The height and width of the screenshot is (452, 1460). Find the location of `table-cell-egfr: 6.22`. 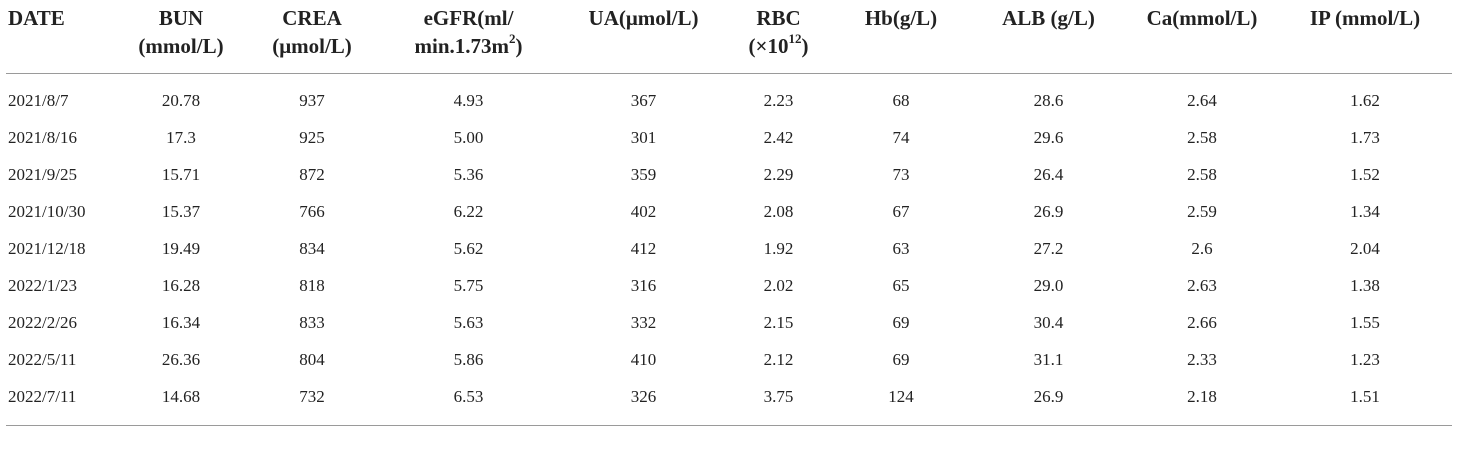

table-cell-egfr: 6.22 is located at coordinates (468, 211).